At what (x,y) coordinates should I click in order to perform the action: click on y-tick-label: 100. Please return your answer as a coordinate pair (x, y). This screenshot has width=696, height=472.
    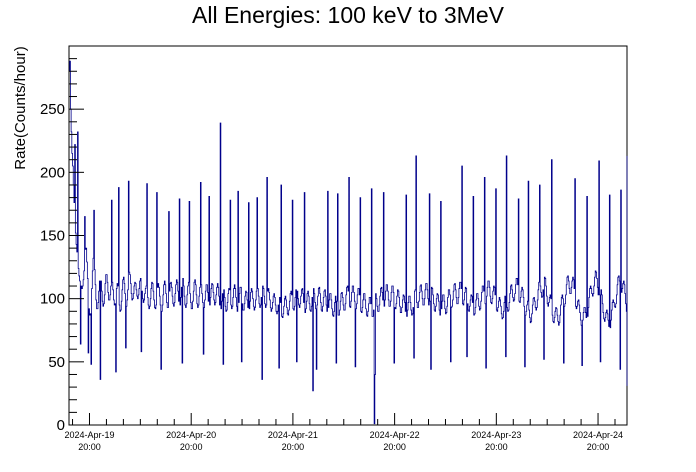
    Looking at the image, I should click on (52, 299).